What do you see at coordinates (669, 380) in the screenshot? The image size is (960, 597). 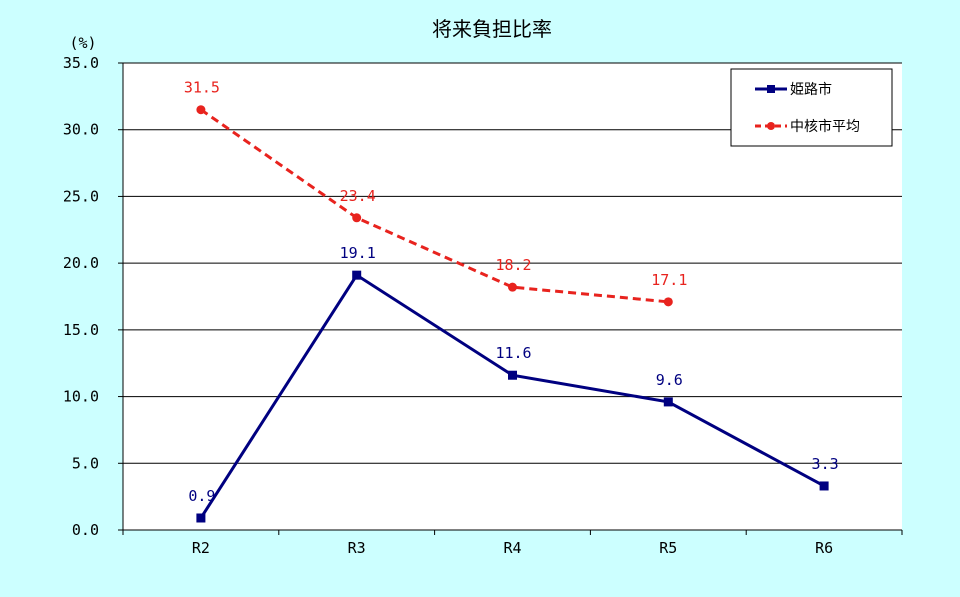 I see `data-label: 9.6` at bounding box center [669, 380].